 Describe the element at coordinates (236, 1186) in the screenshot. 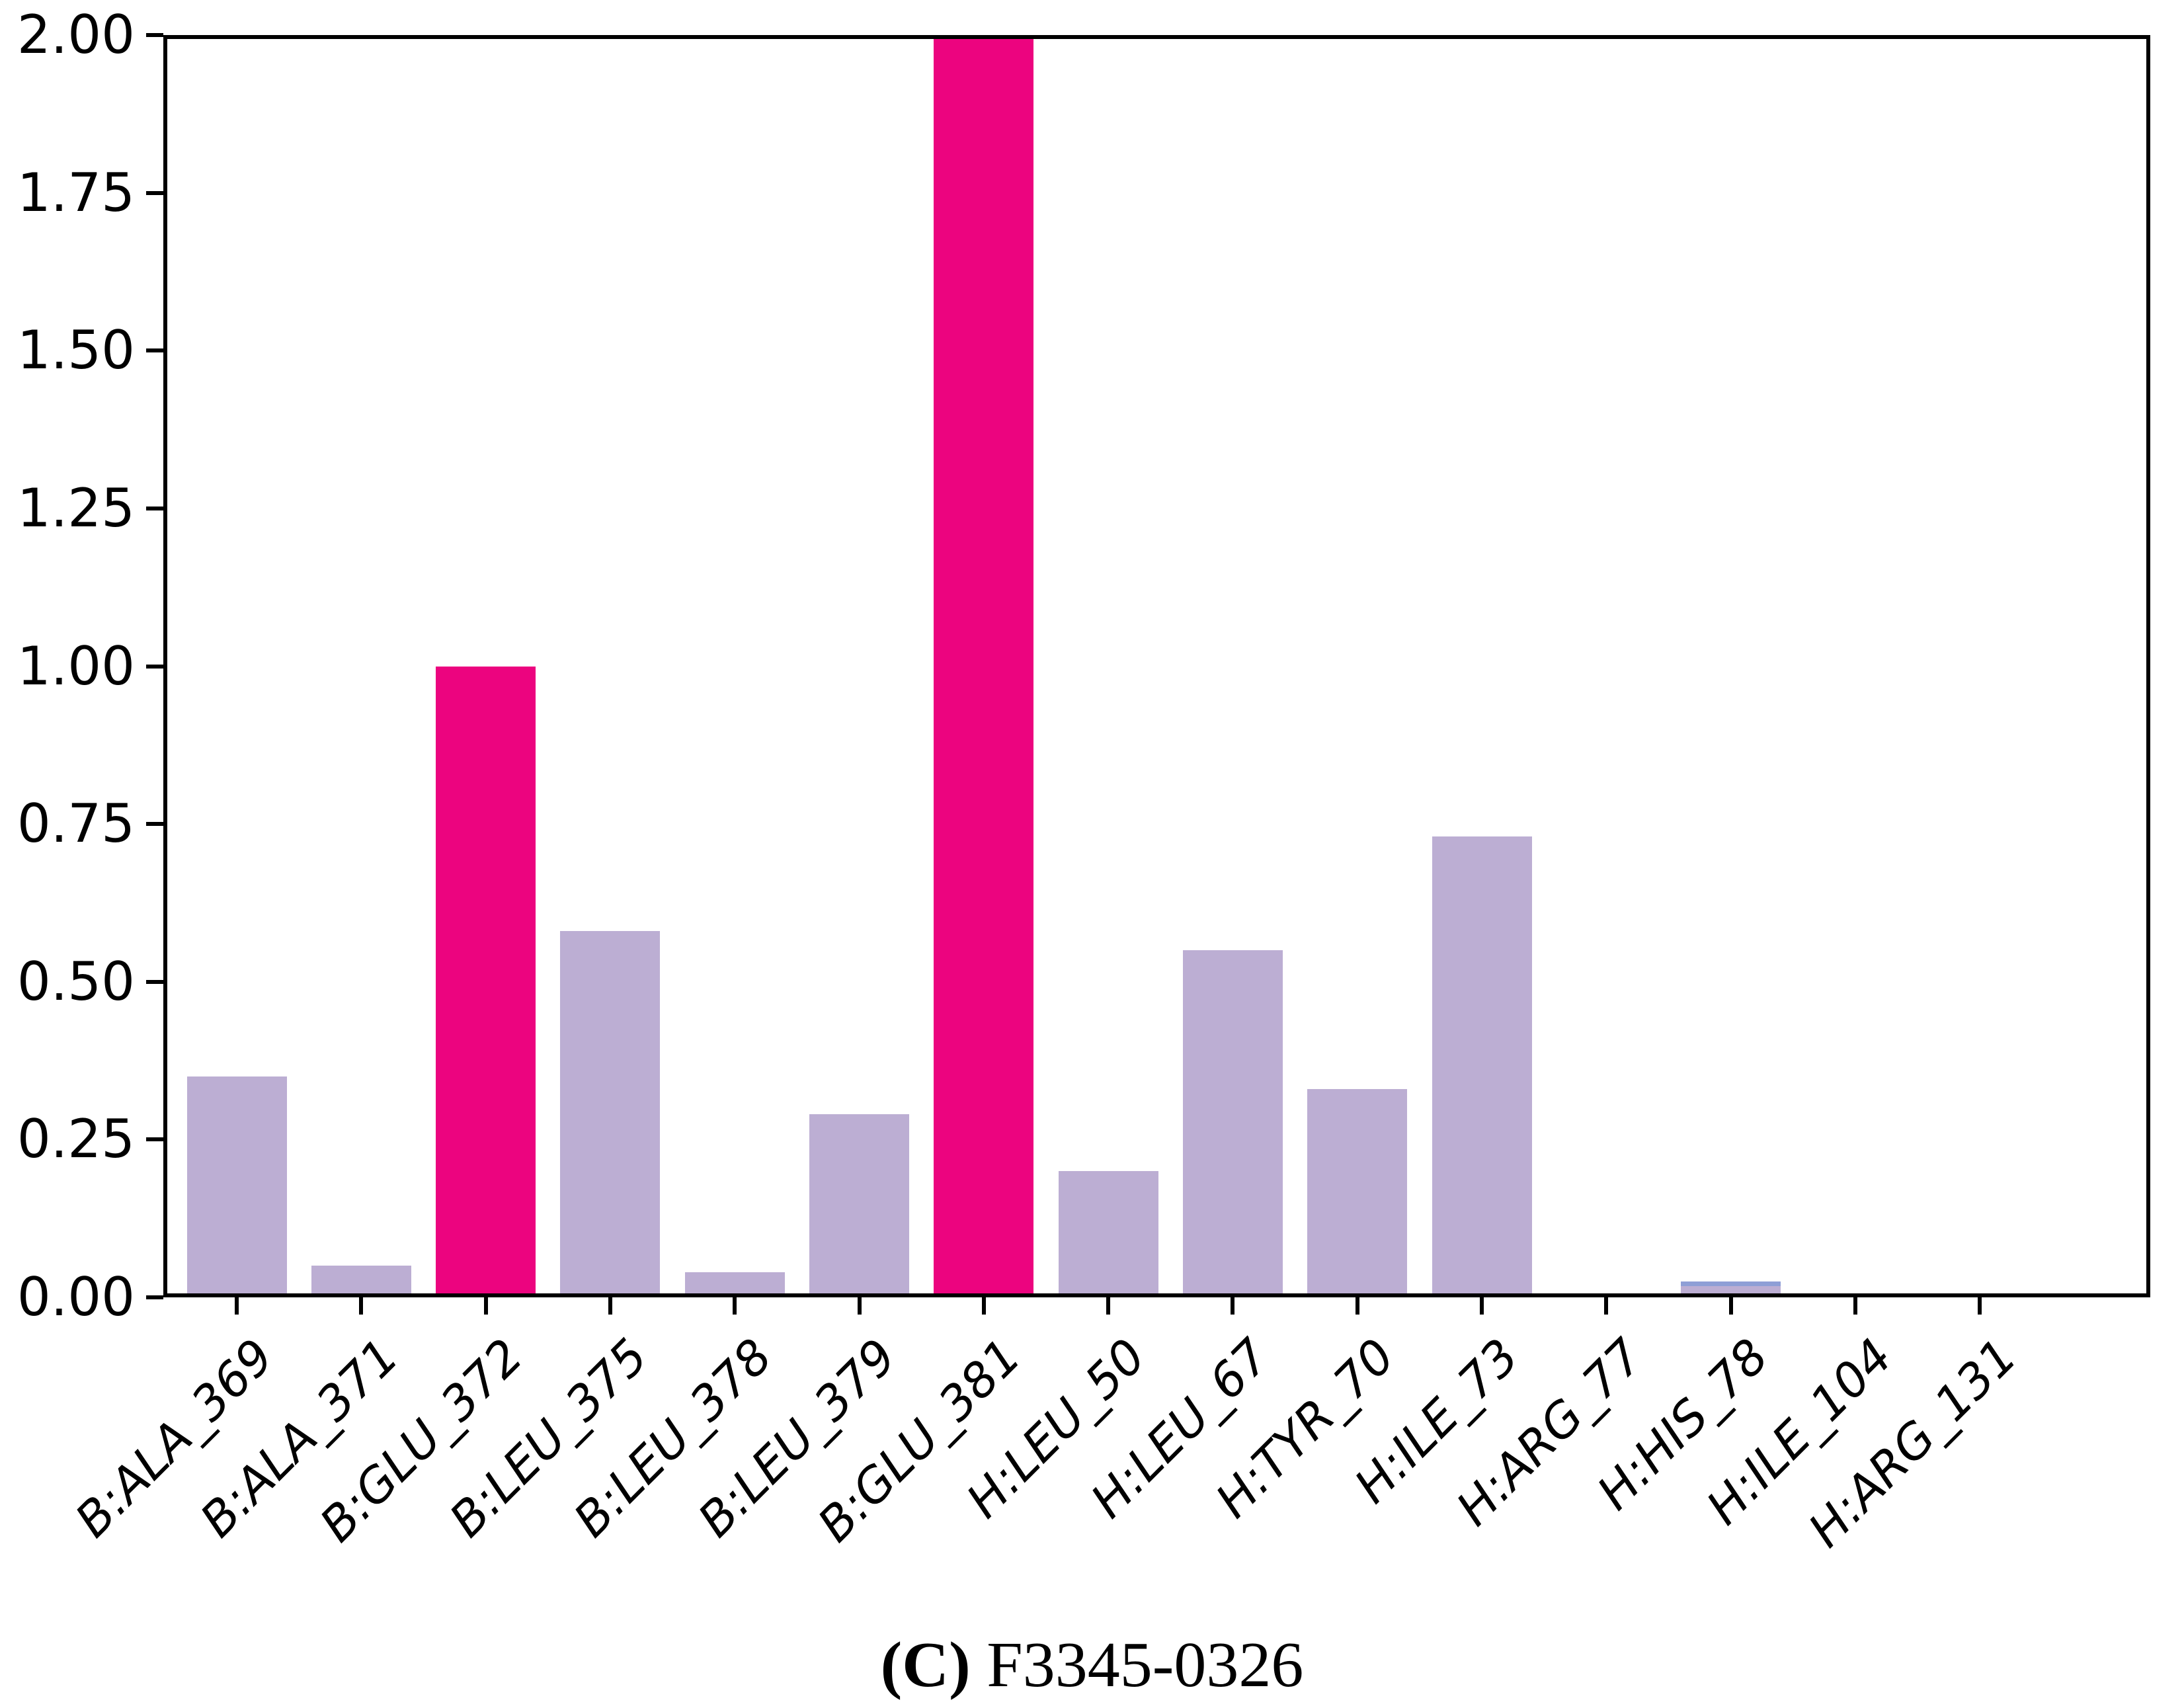

I see `bar-B:ALA_369` at that location.